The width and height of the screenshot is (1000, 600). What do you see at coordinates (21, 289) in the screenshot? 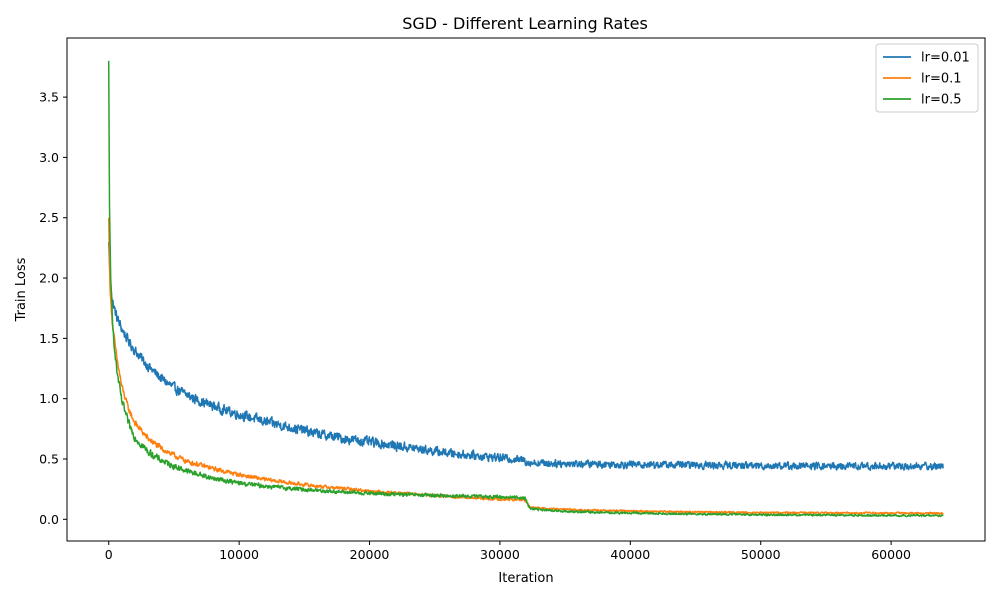
I see `y-axis-label: Train Loss` at bounding box center [21, 289].